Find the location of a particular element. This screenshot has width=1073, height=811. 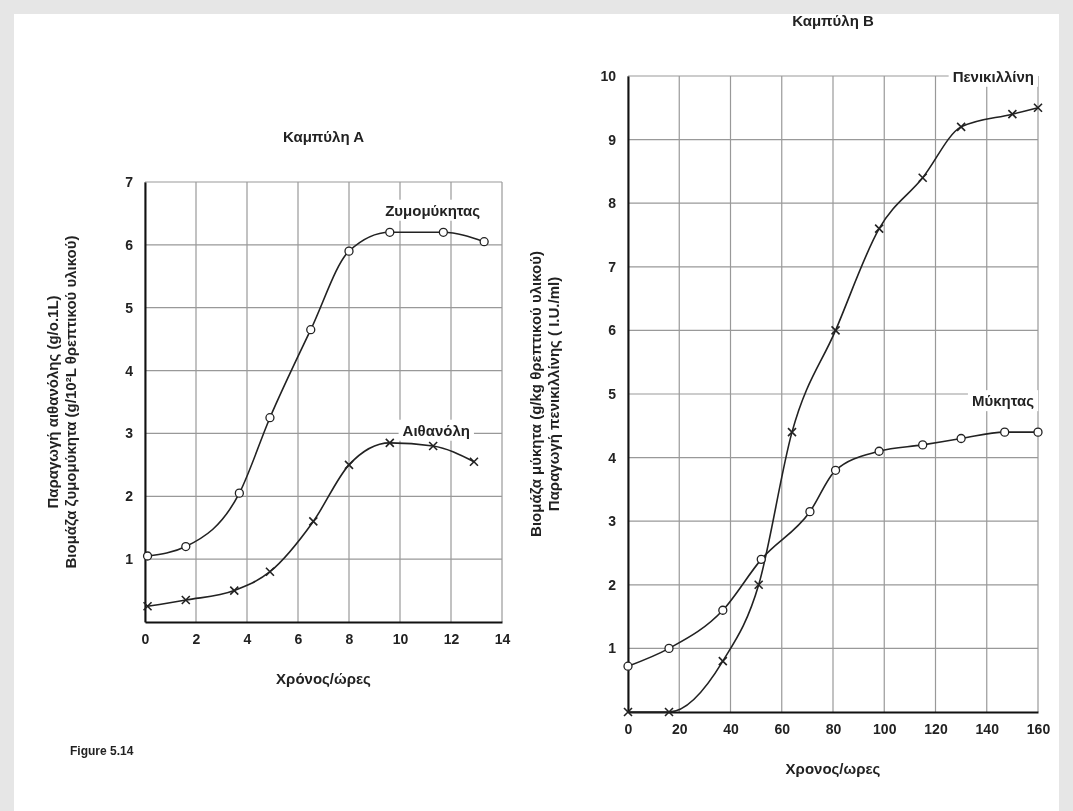

y-tick-label: 8 is located at coordinates (612, 203).